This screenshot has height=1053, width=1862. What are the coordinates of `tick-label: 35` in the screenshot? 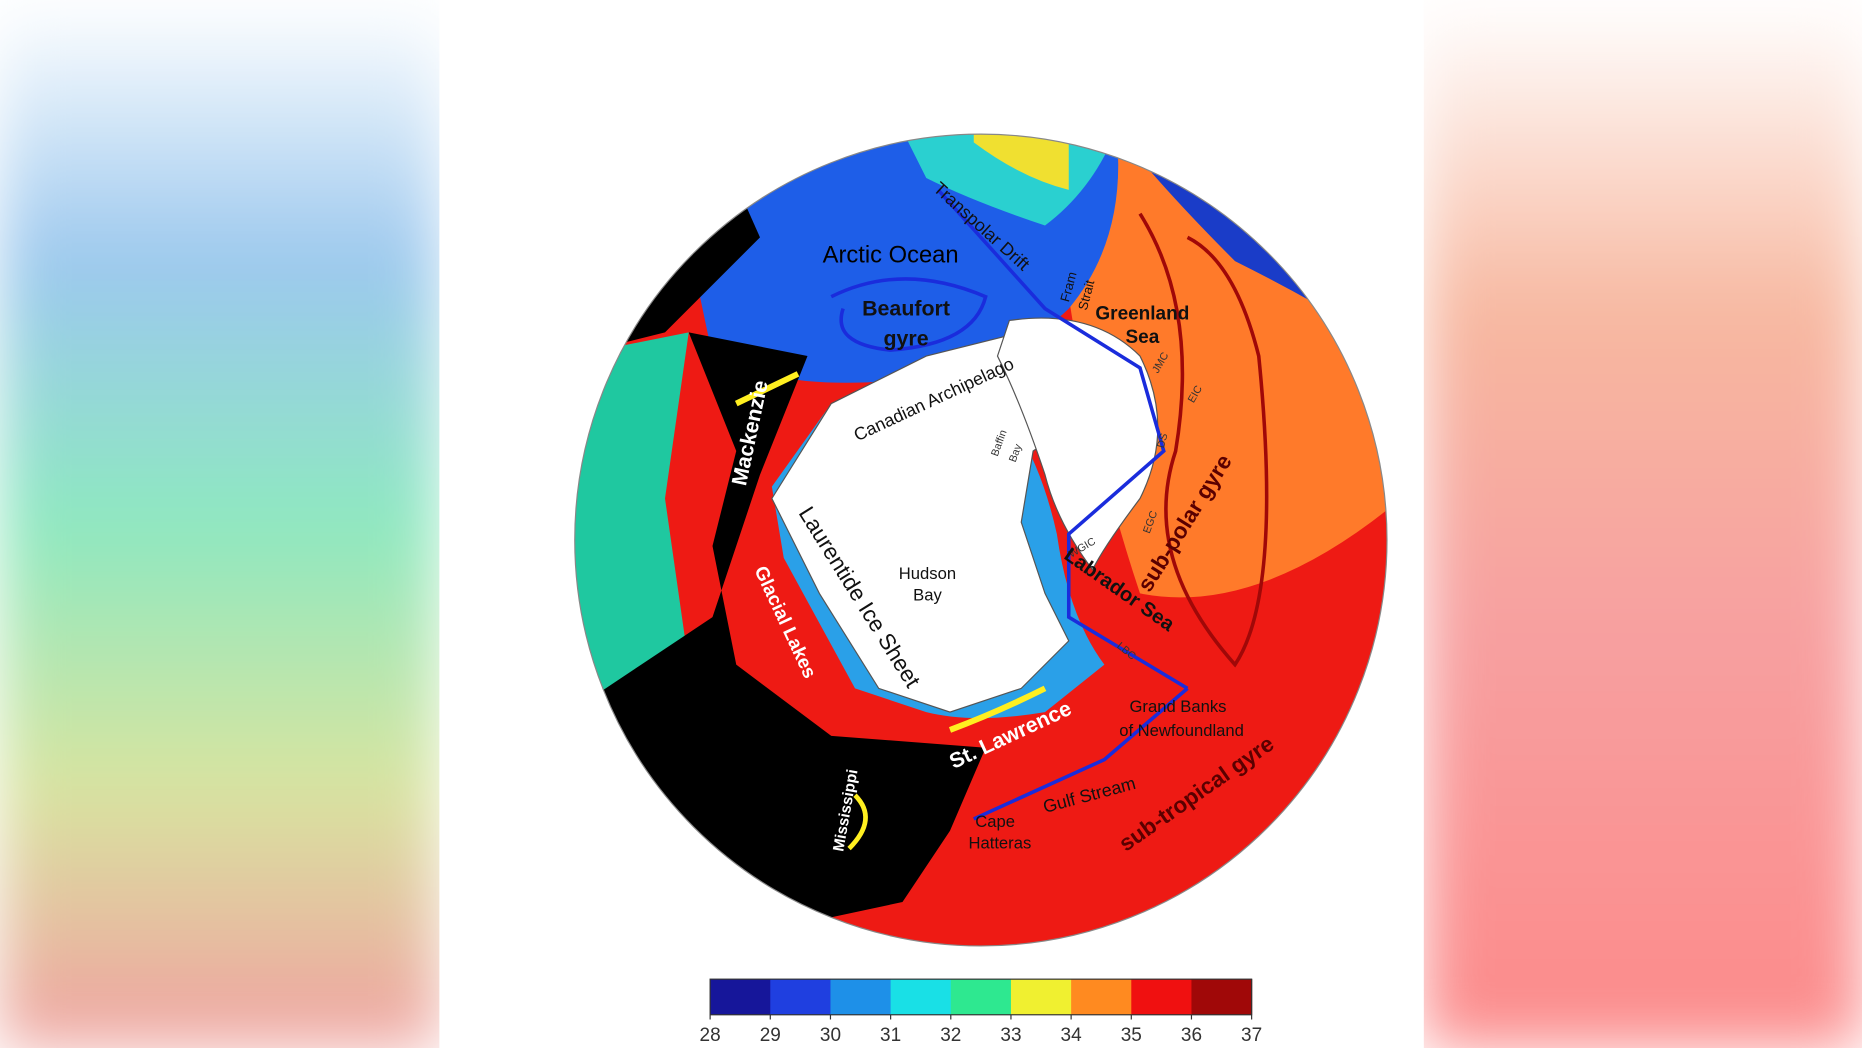 It's located at (1131, 1035).